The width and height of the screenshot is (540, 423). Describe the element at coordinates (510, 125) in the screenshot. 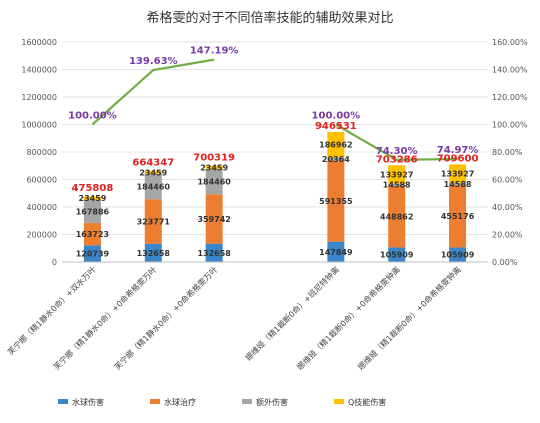

I see `y2-tick-label: 100.00%` at that location.